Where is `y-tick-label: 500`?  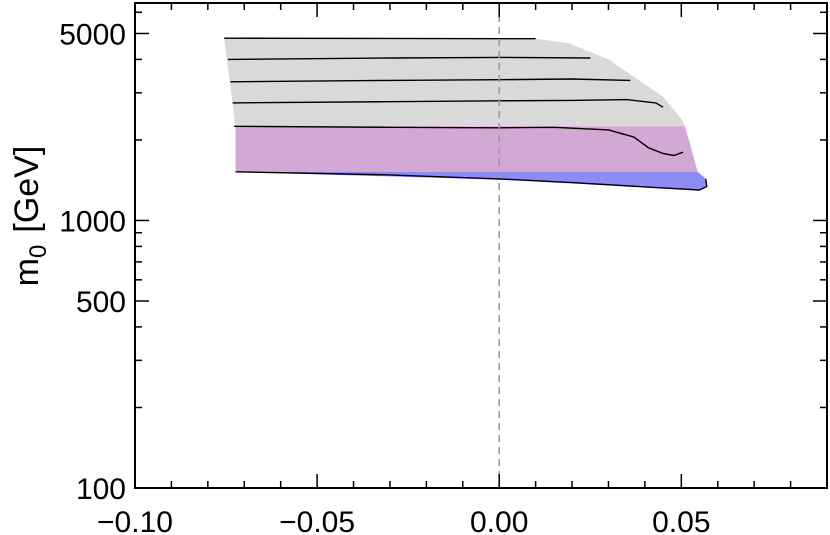
y-tick-label: 500 is located at coordinates (101, 302).